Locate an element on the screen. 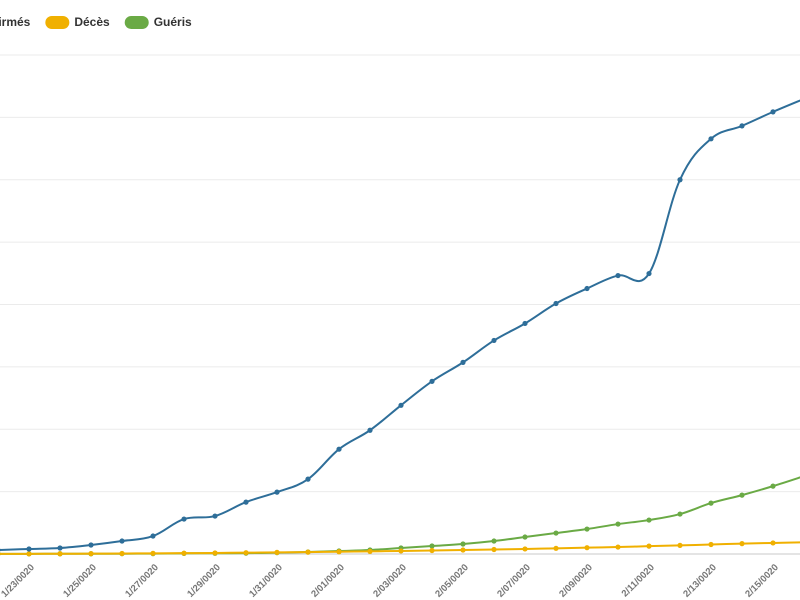 The image size is (800, 600). x-tick-label: 2/09/0020 is located at coordinates (576, 581).